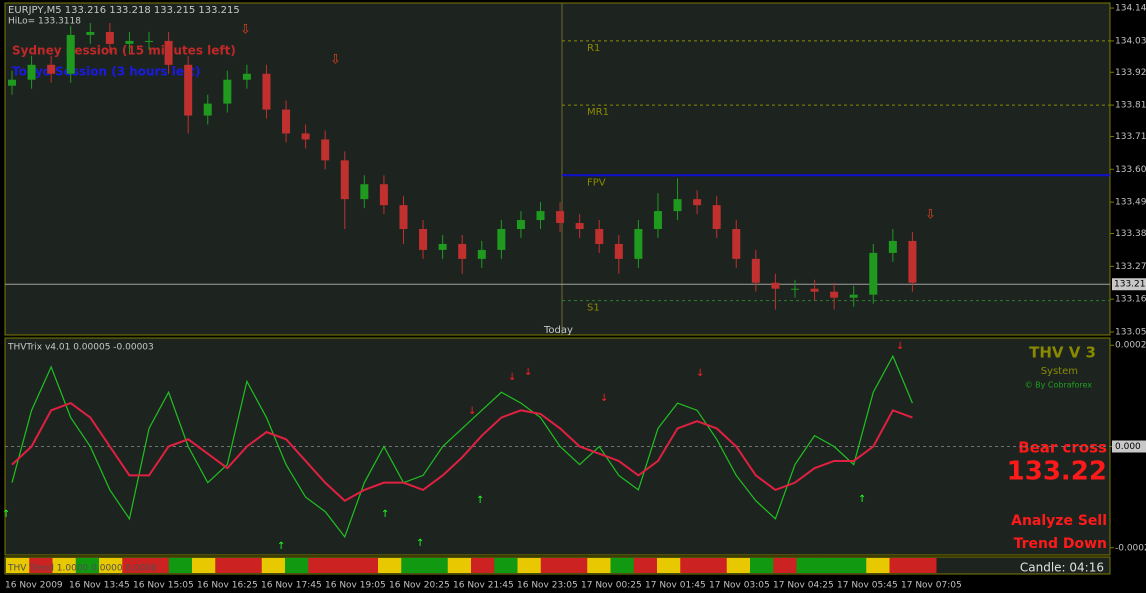 The width and height of the screenshot is (1146, 593). I want to click on trend-title: THV Trend 1.0000 0.0000 0.0000, so click(82, 569).